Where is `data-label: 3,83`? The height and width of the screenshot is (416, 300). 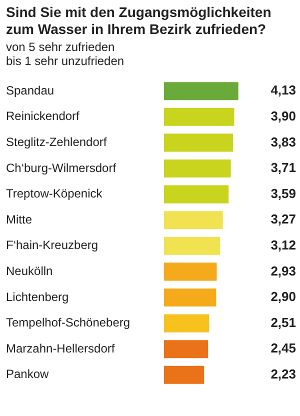
data-label: 3,83 is located at coordinates (283, 142).